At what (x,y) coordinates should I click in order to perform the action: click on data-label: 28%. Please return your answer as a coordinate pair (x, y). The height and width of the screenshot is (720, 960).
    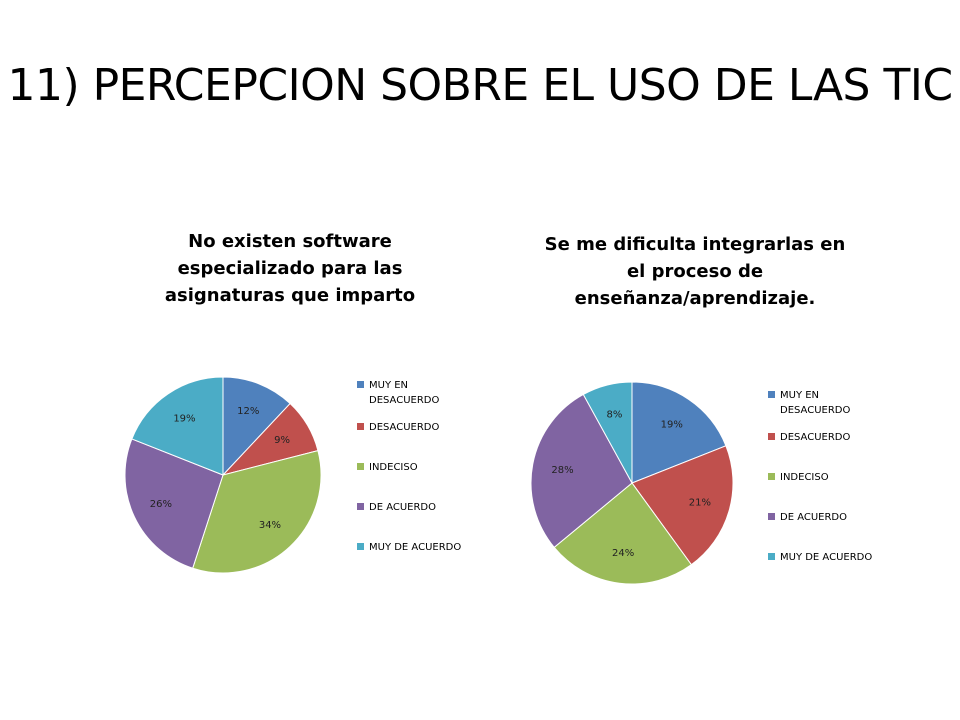
    Looking at the image, I should click on (562, 470).